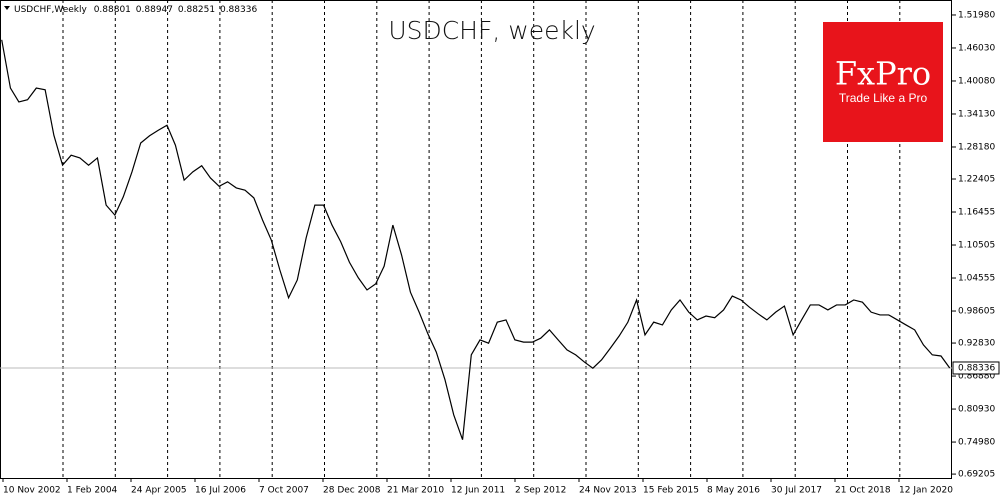 This screenshot has width=1000, height=500. Describe the element at coordinates (284, 491) in the screenshot. I see `x-tick-label: 7 Oct 2007` at that location.